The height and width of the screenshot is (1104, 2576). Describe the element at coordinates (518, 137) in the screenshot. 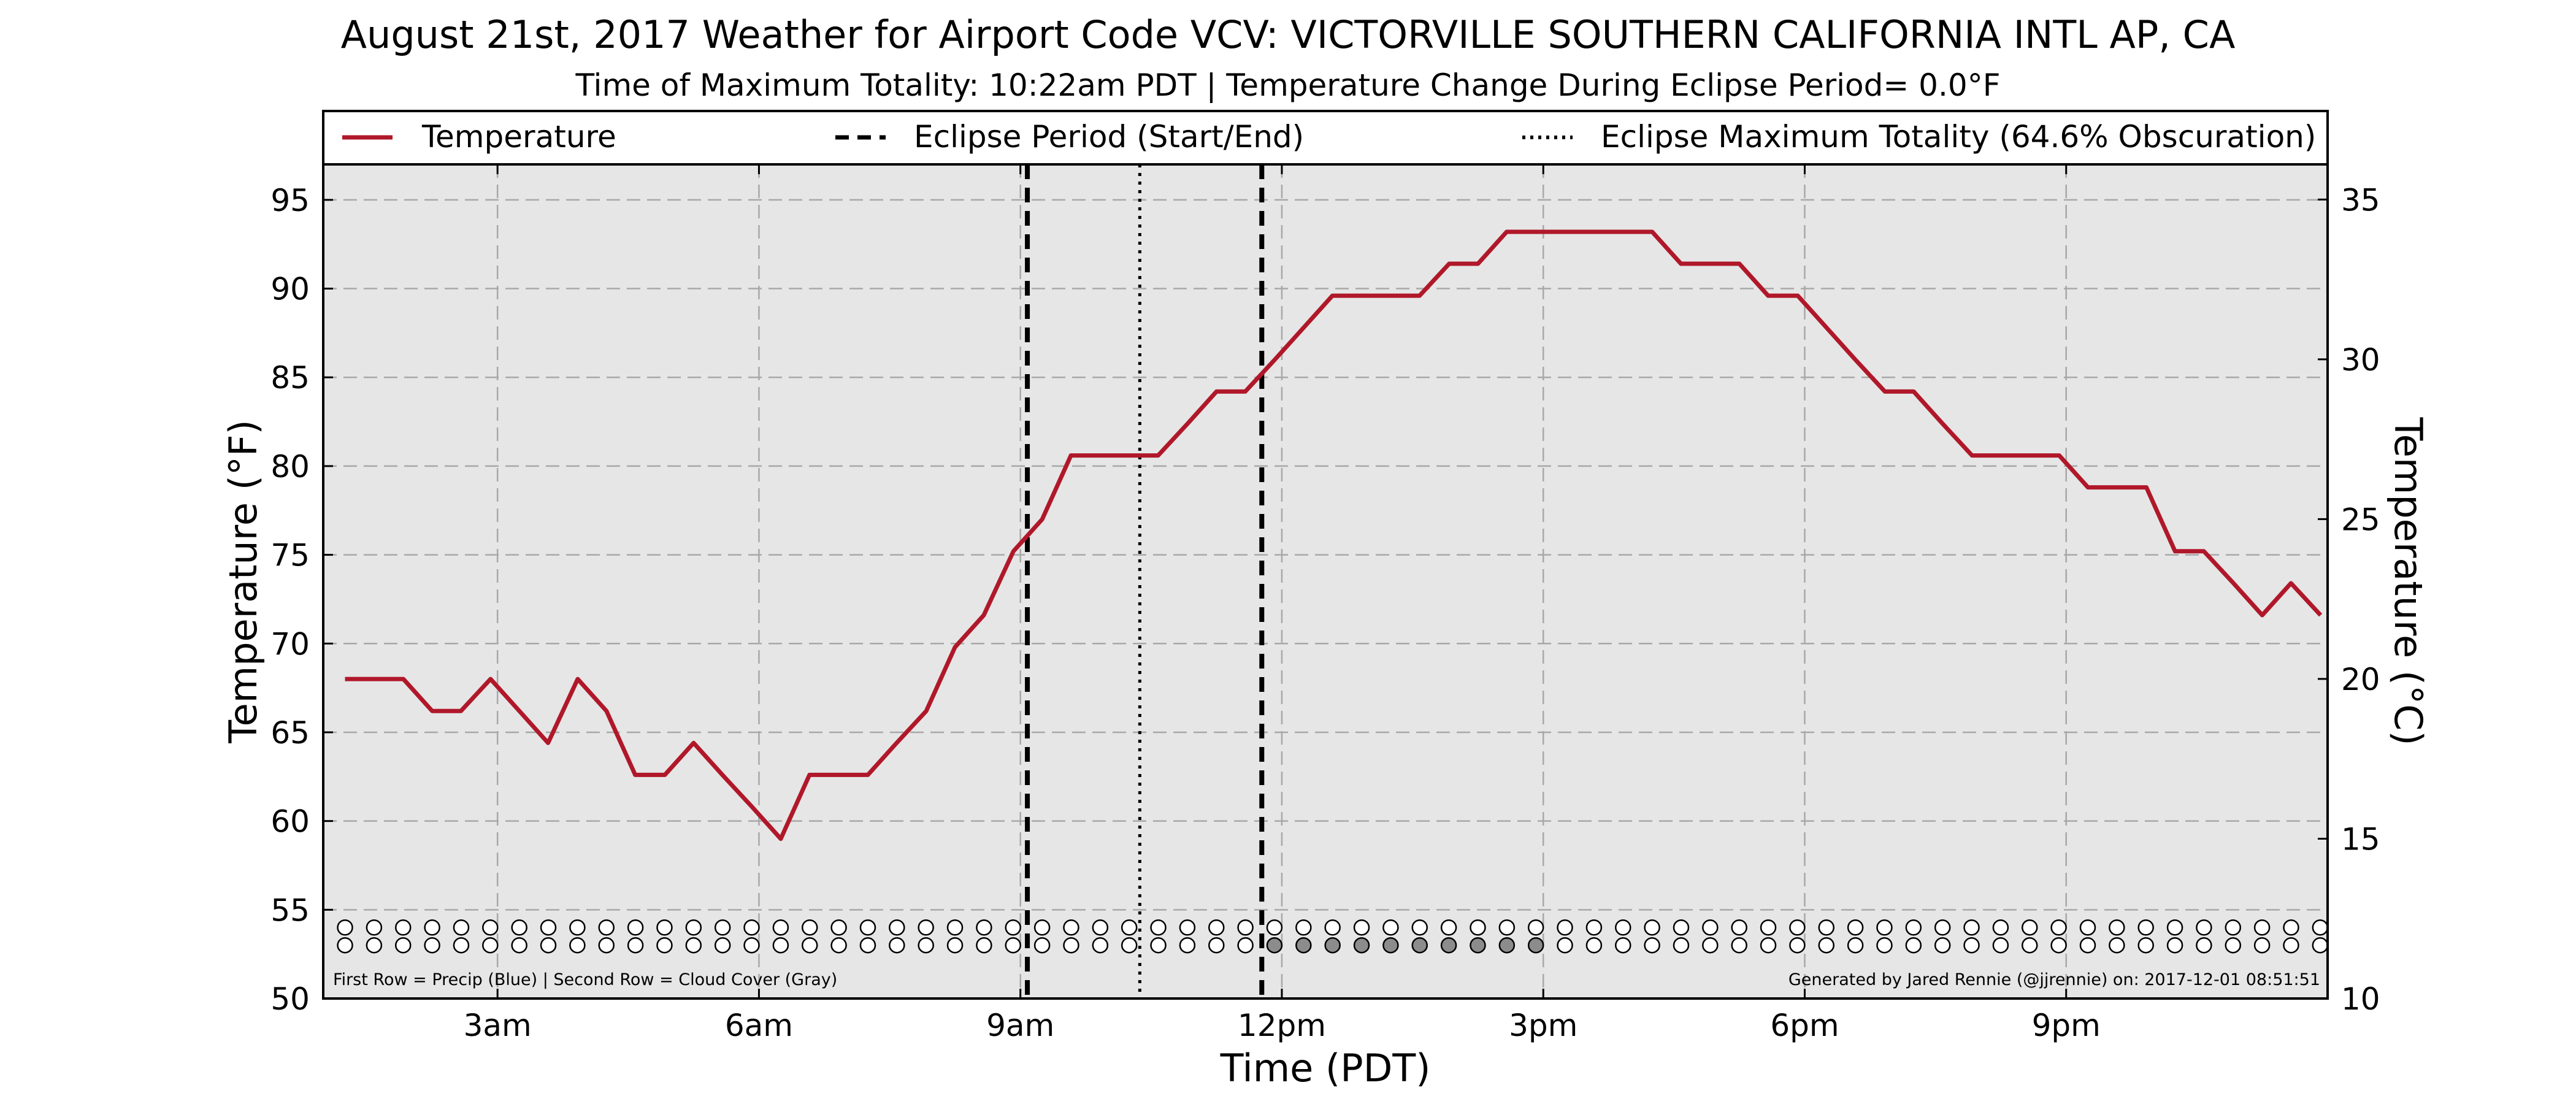

I see `legend-temperature-label: Temperature` at that location.